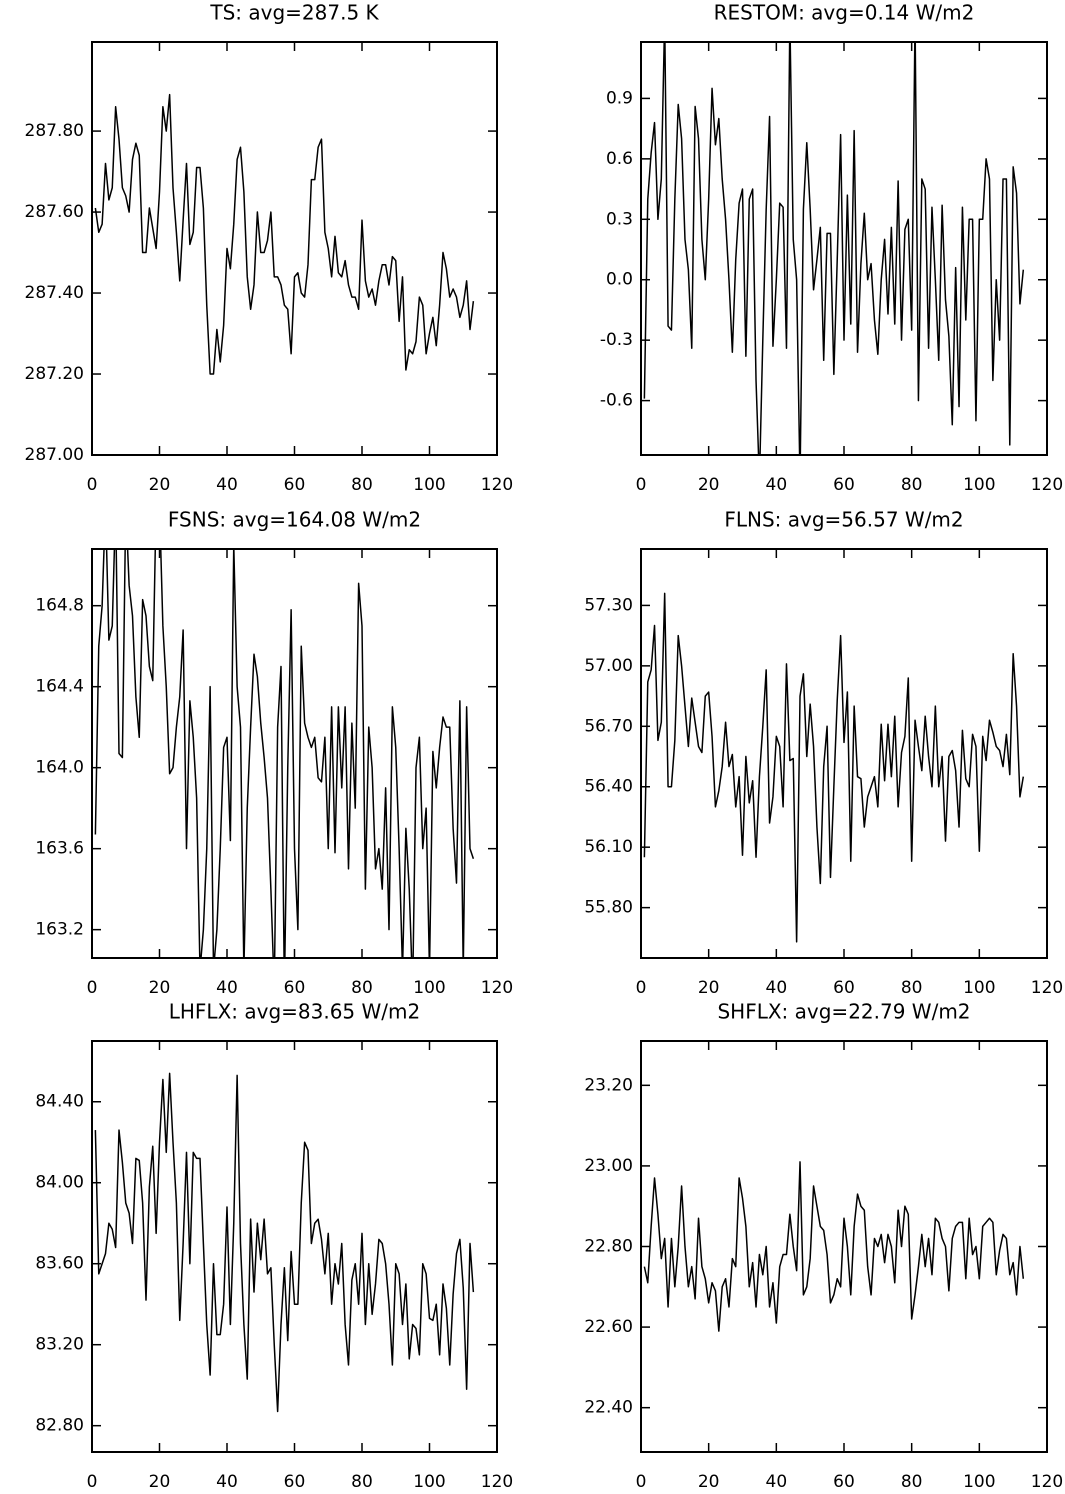  Describe the element at coordinates (608, 1247) in the screenshot. I see `y-tick-label: 22.80` at that location.